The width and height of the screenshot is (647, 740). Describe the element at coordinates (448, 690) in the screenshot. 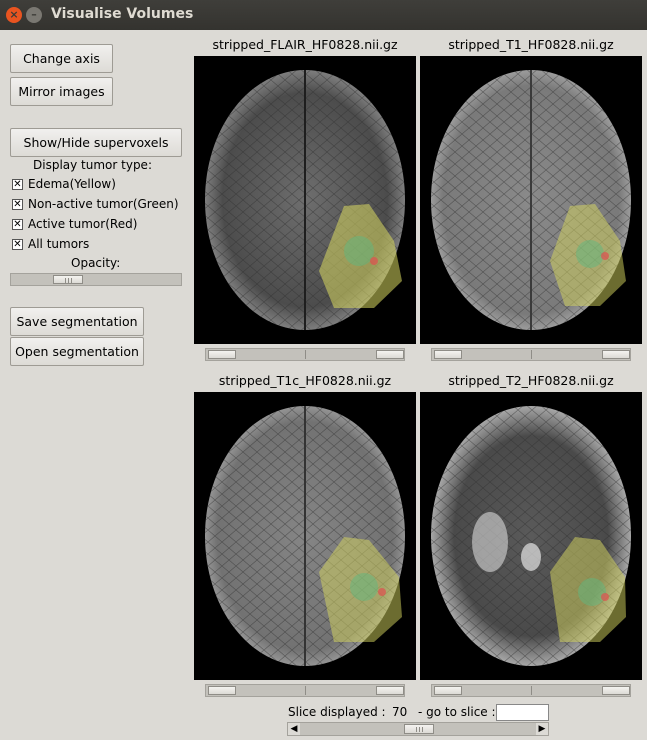

I see `t2-slider-left-thumb` at that location.